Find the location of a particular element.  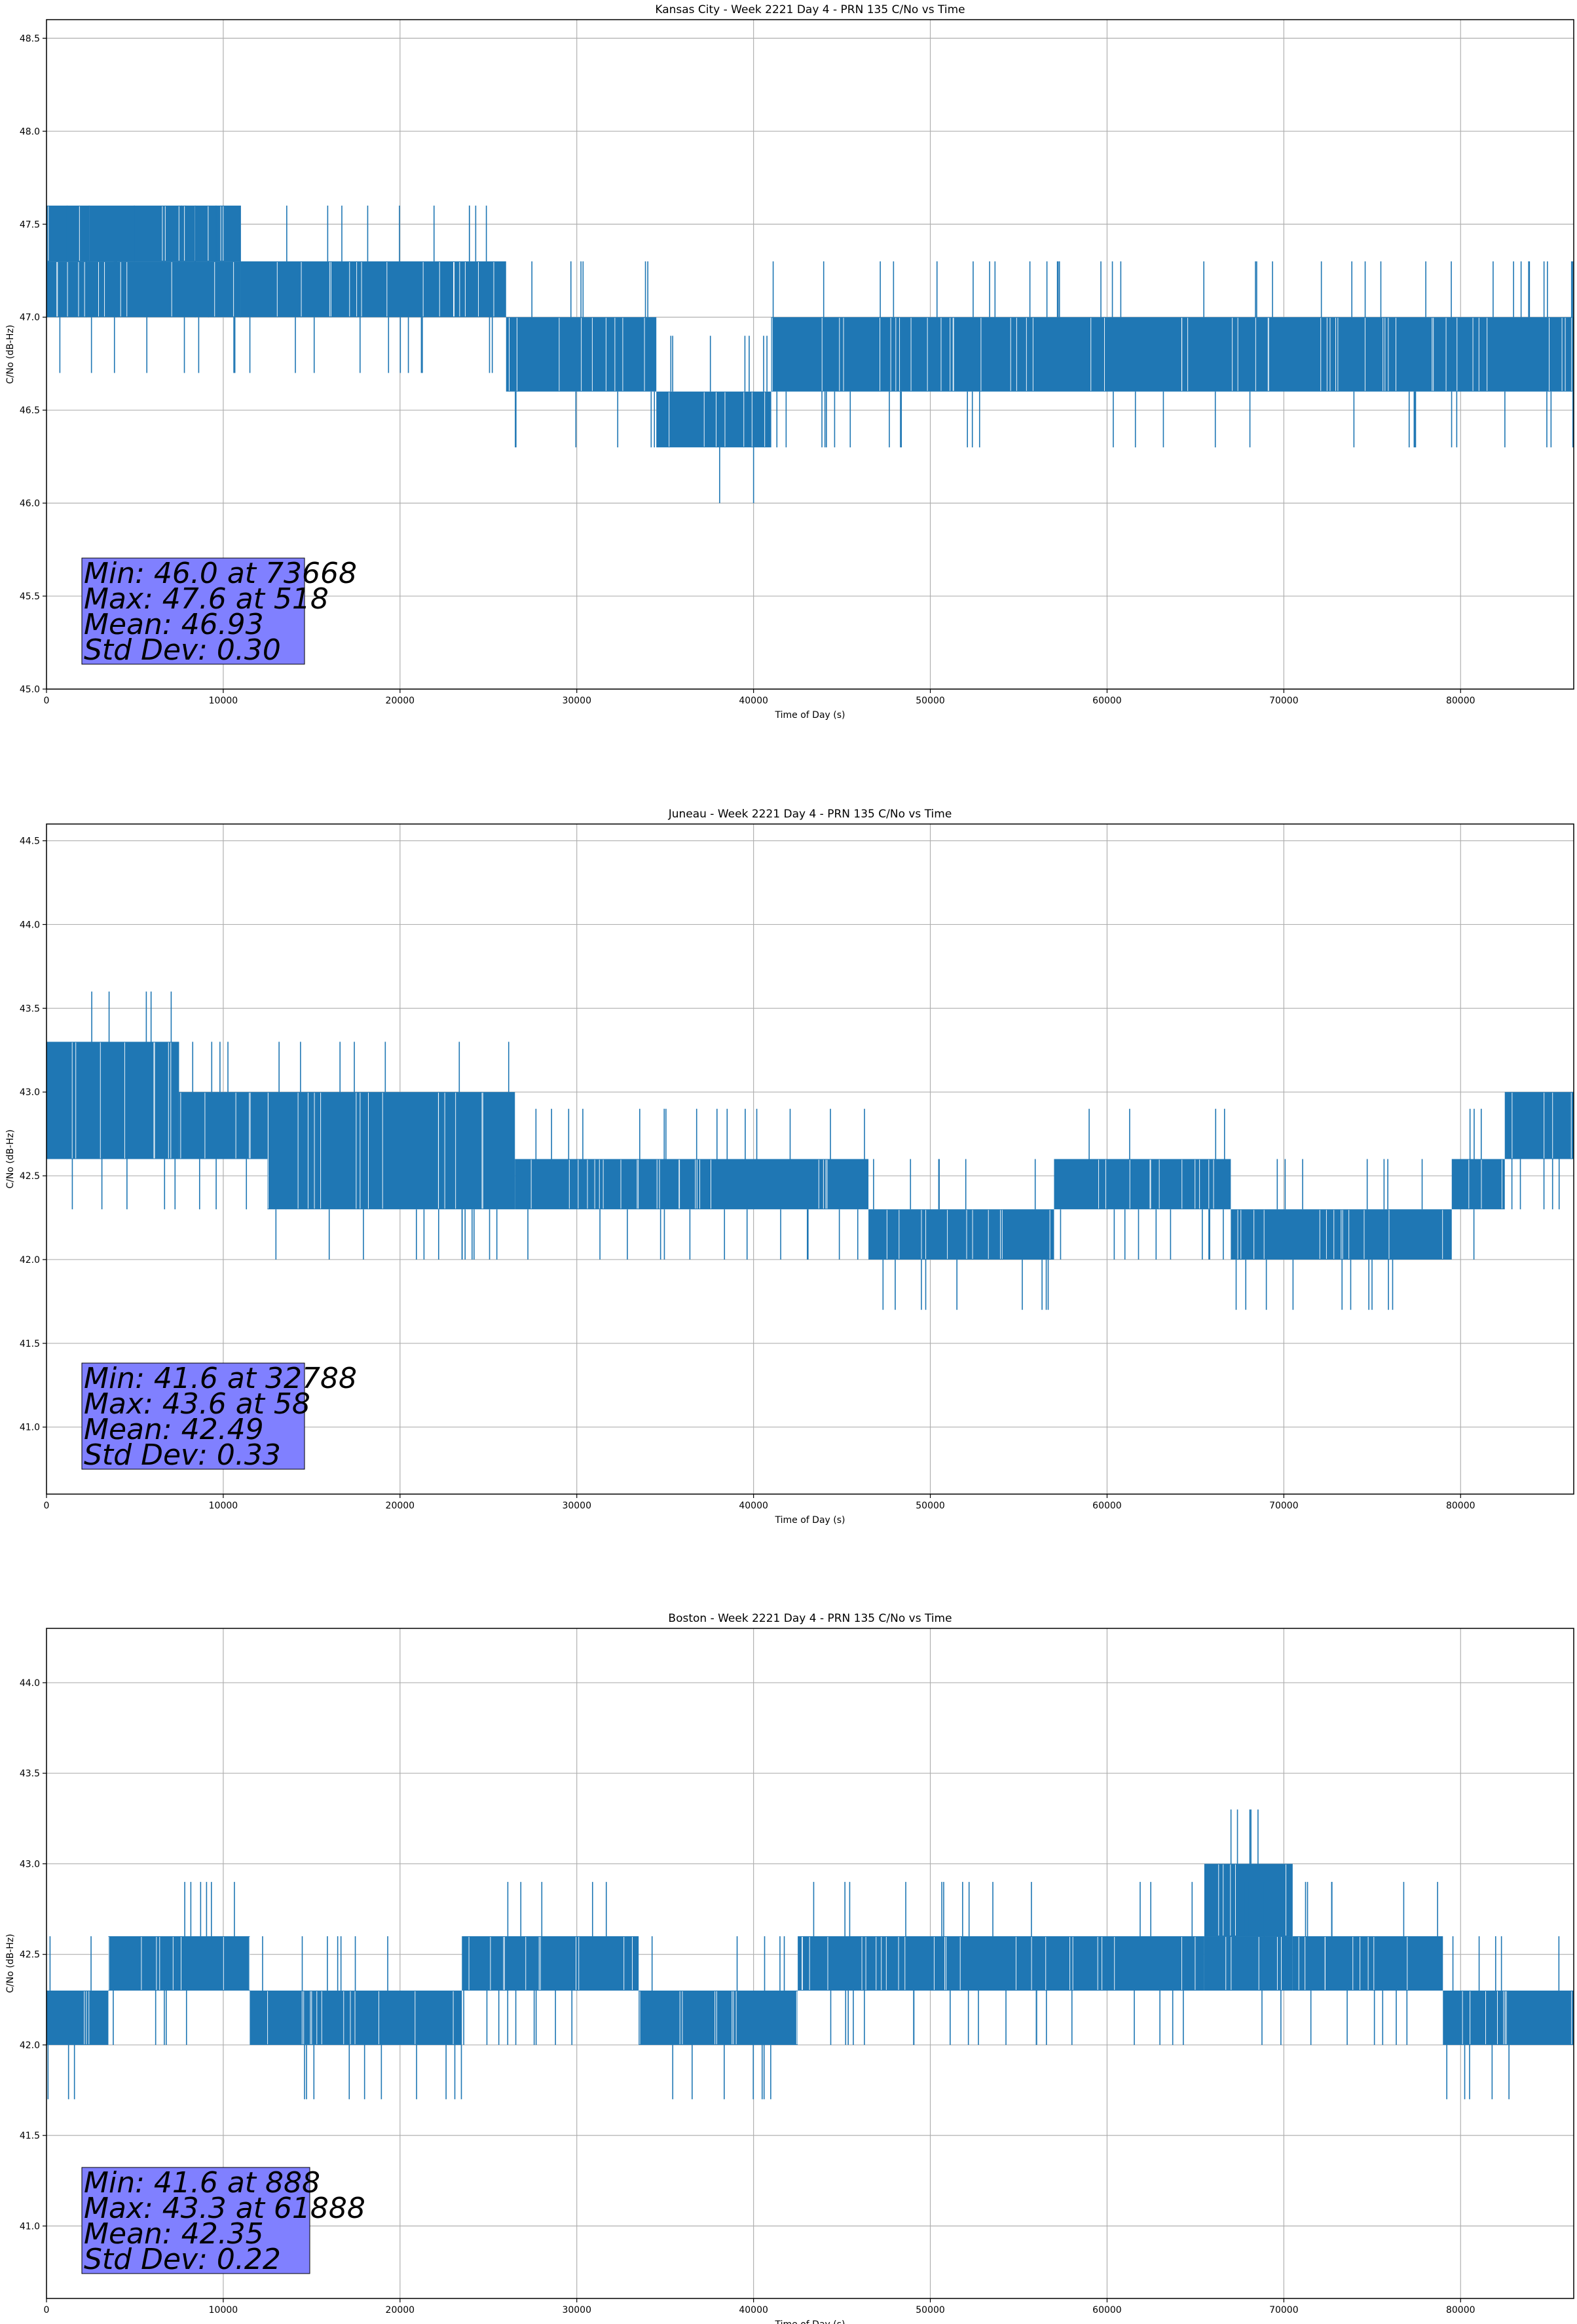

y-tick-label: 45.0 is located at coordinates (30, 689).